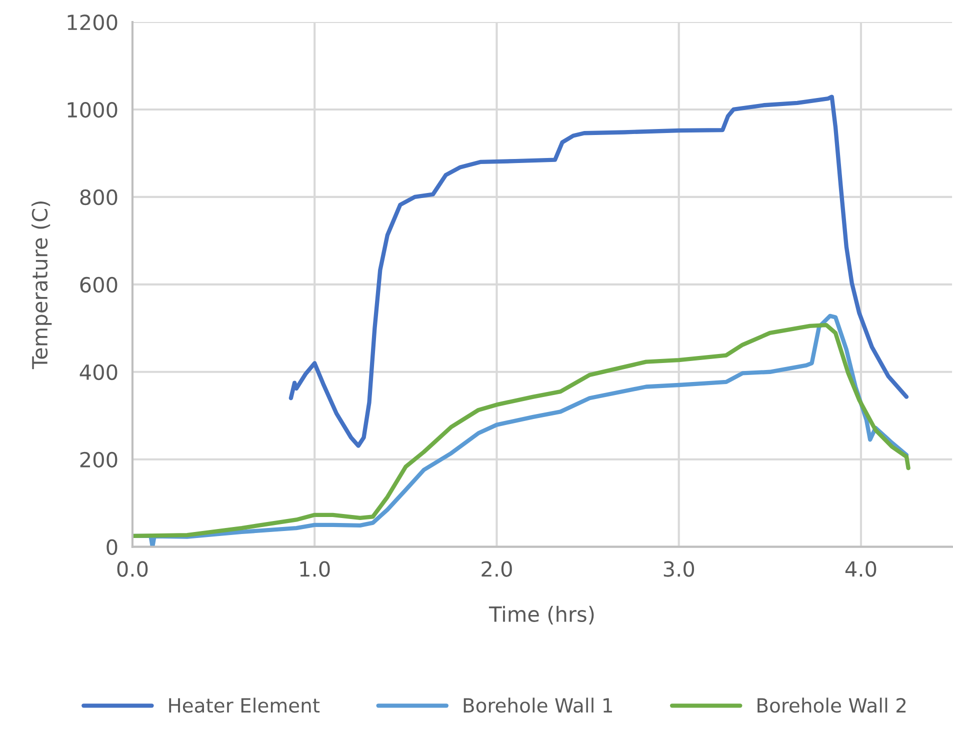 The height and width of the screenshot is (734, 953). I want to click on x-tick-label: 4.0, so click(860, 569).